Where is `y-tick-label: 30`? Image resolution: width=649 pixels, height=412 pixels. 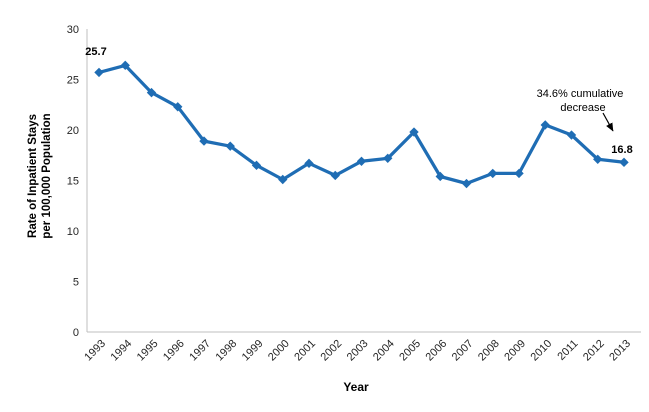 y-tick-label: 30 is located at coordinates (73, 30).